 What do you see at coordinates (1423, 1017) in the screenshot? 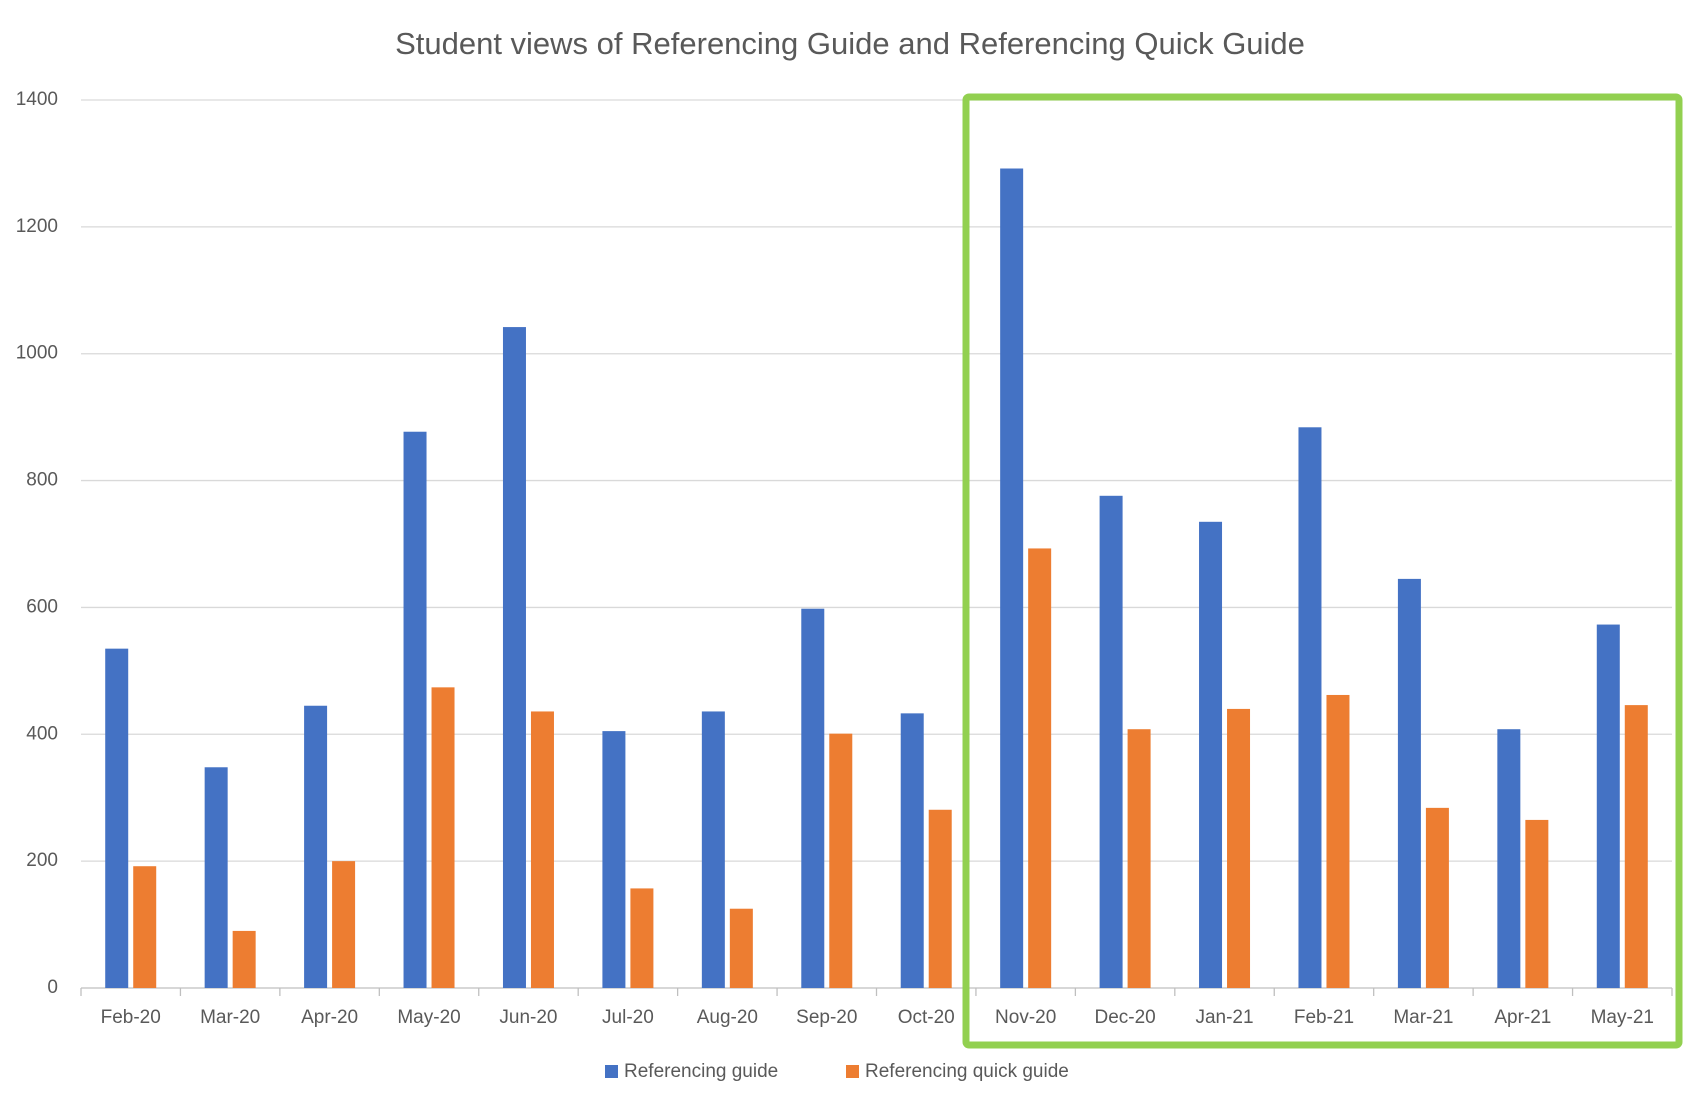
I see `x-tick-label: Mar-21` at bounding box center [1423, 1017].